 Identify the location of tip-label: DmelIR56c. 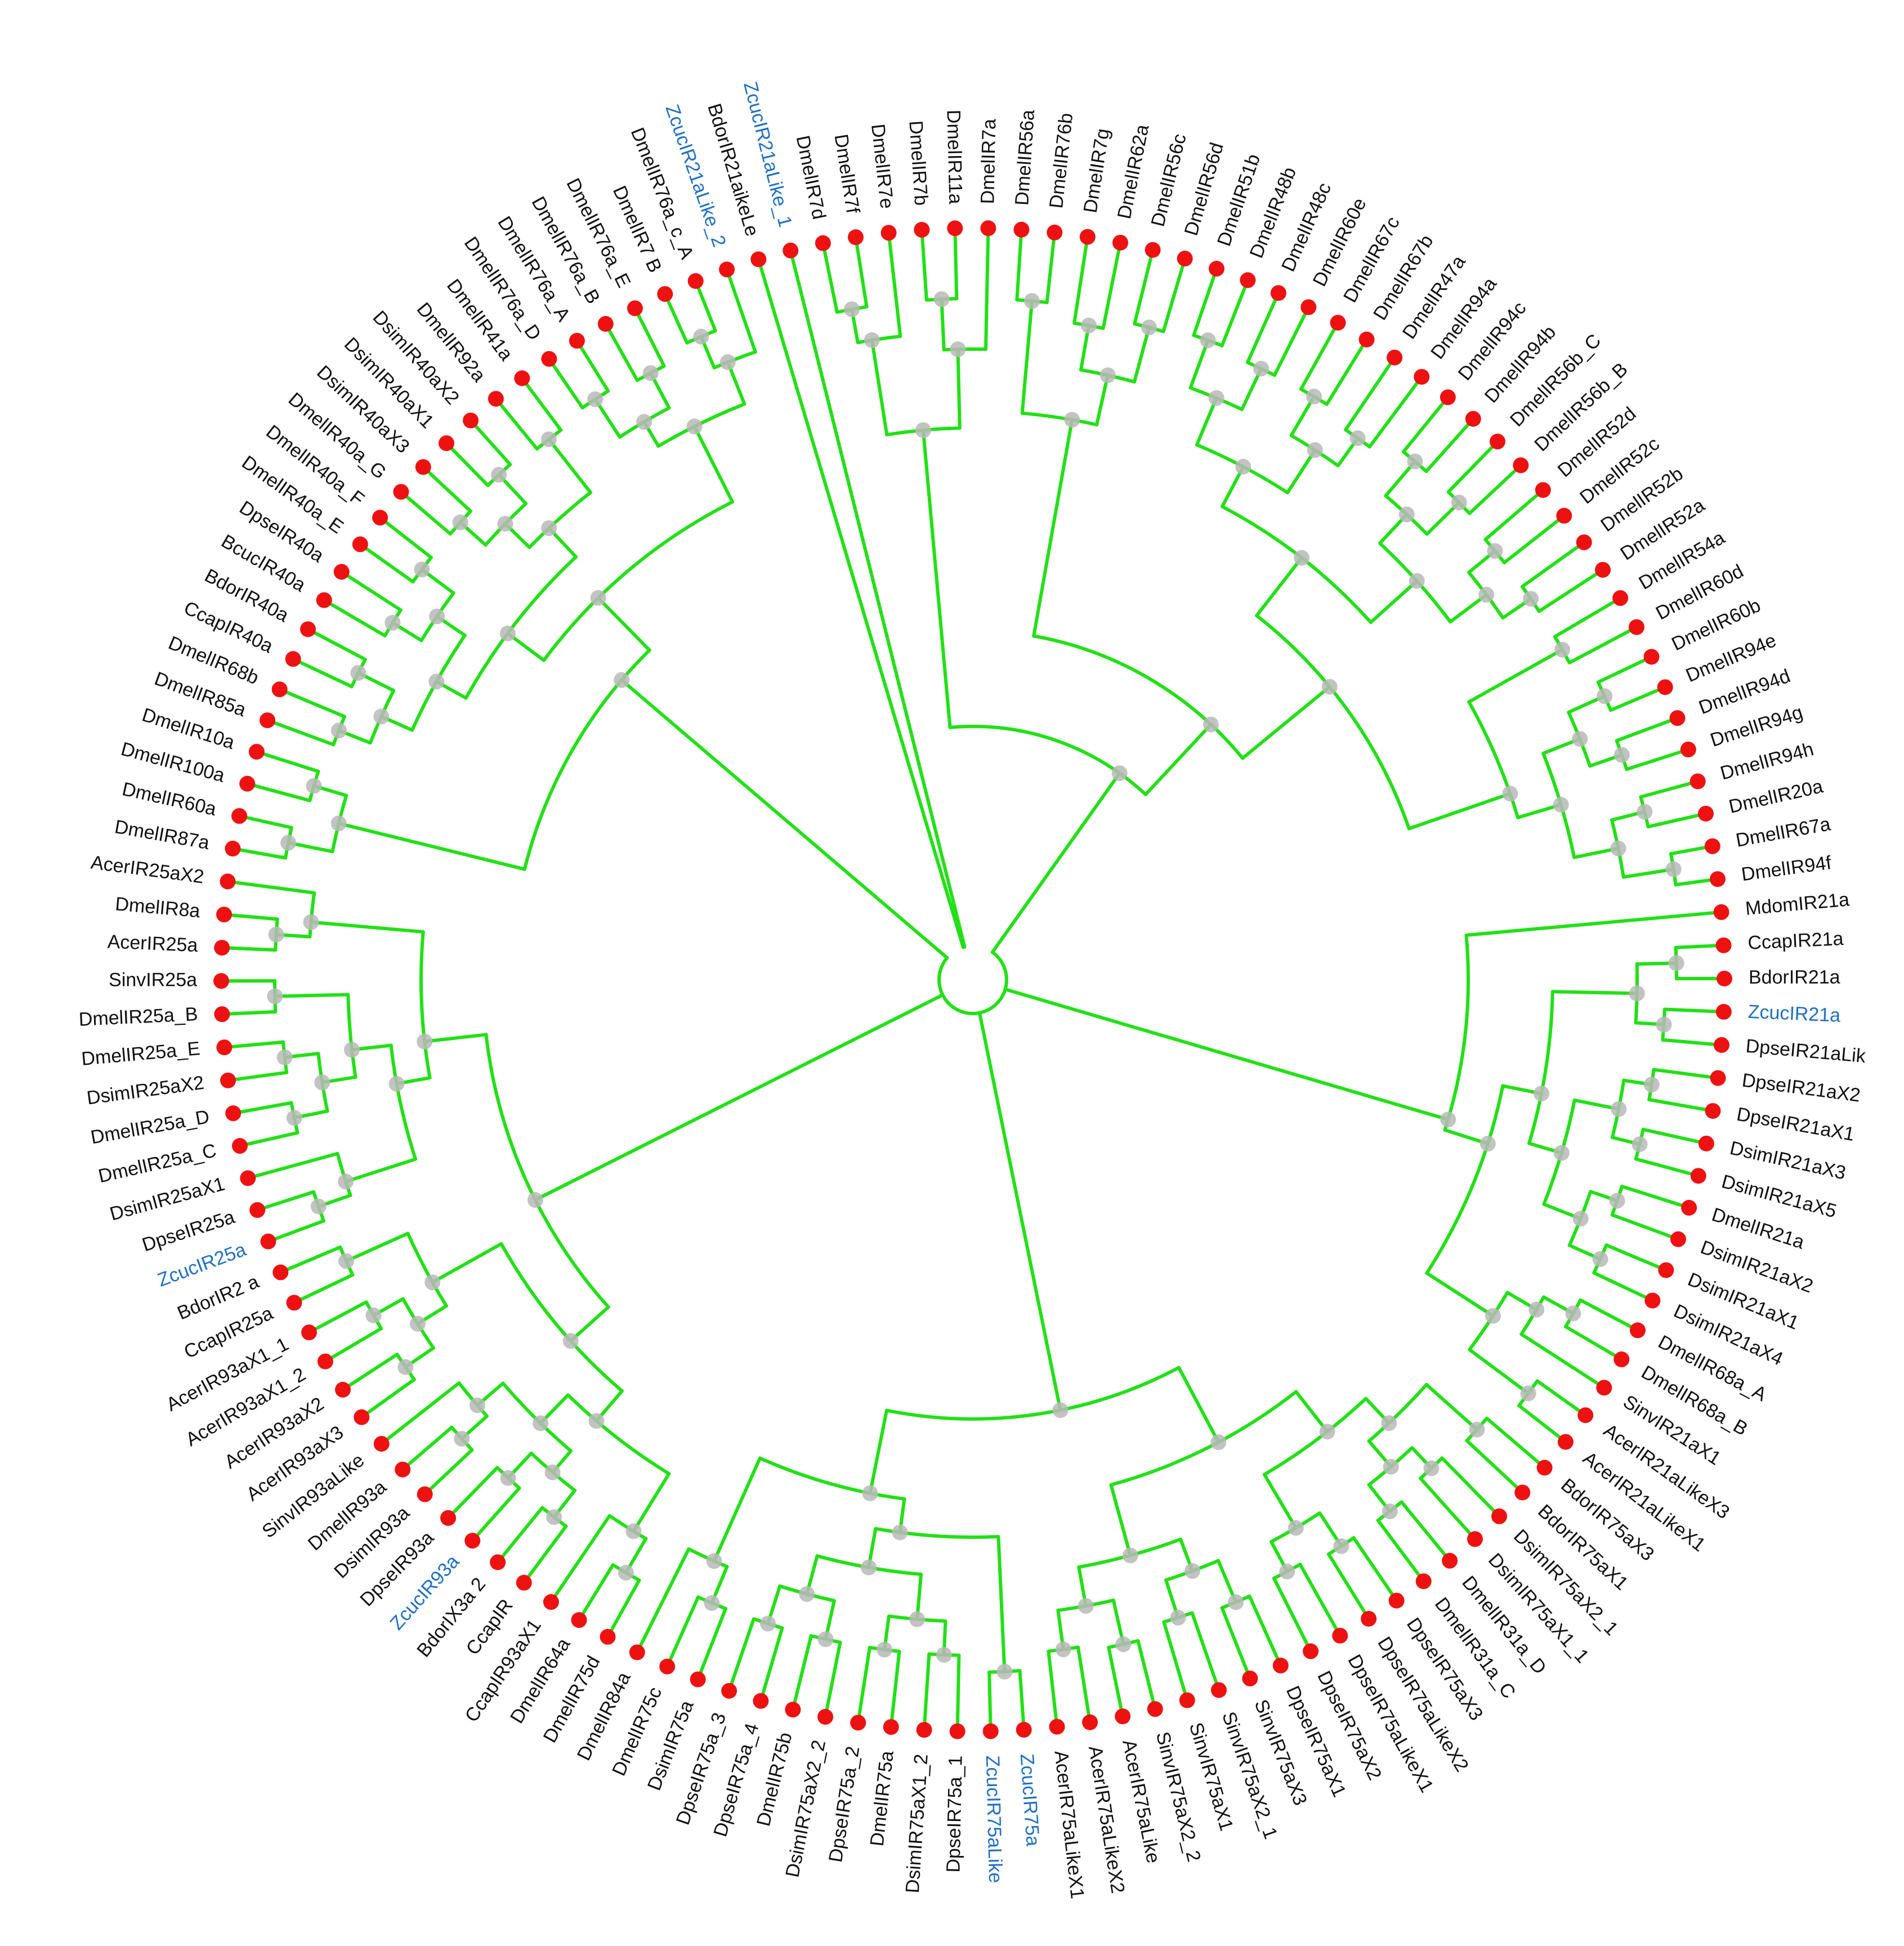
(1169, 181).